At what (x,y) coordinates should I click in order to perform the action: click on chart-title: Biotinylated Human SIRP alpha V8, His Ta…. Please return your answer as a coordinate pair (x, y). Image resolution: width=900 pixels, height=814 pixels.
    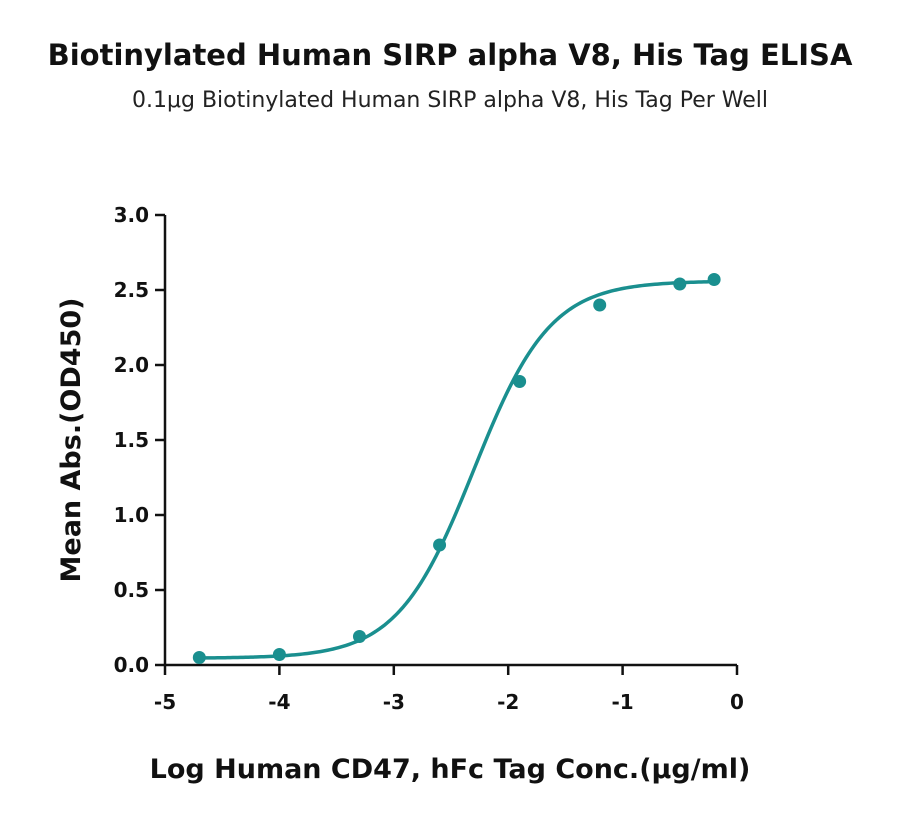
    Looking at the image, I should click on (450, 55).